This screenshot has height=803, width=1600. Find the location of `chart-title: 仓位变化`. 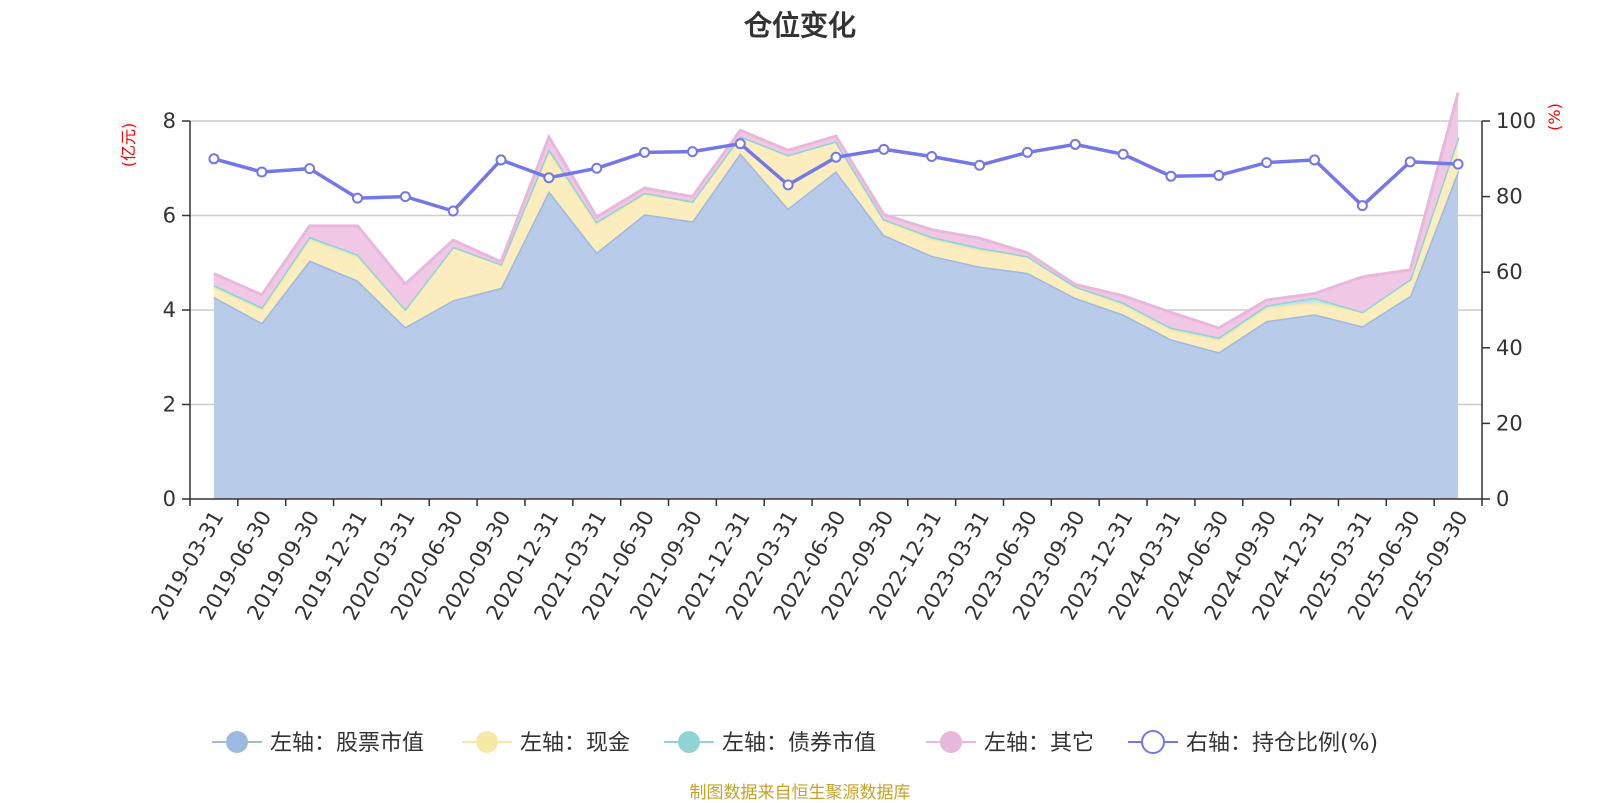

chart-title: 仓位变化 is located at coordinates (799, 25).